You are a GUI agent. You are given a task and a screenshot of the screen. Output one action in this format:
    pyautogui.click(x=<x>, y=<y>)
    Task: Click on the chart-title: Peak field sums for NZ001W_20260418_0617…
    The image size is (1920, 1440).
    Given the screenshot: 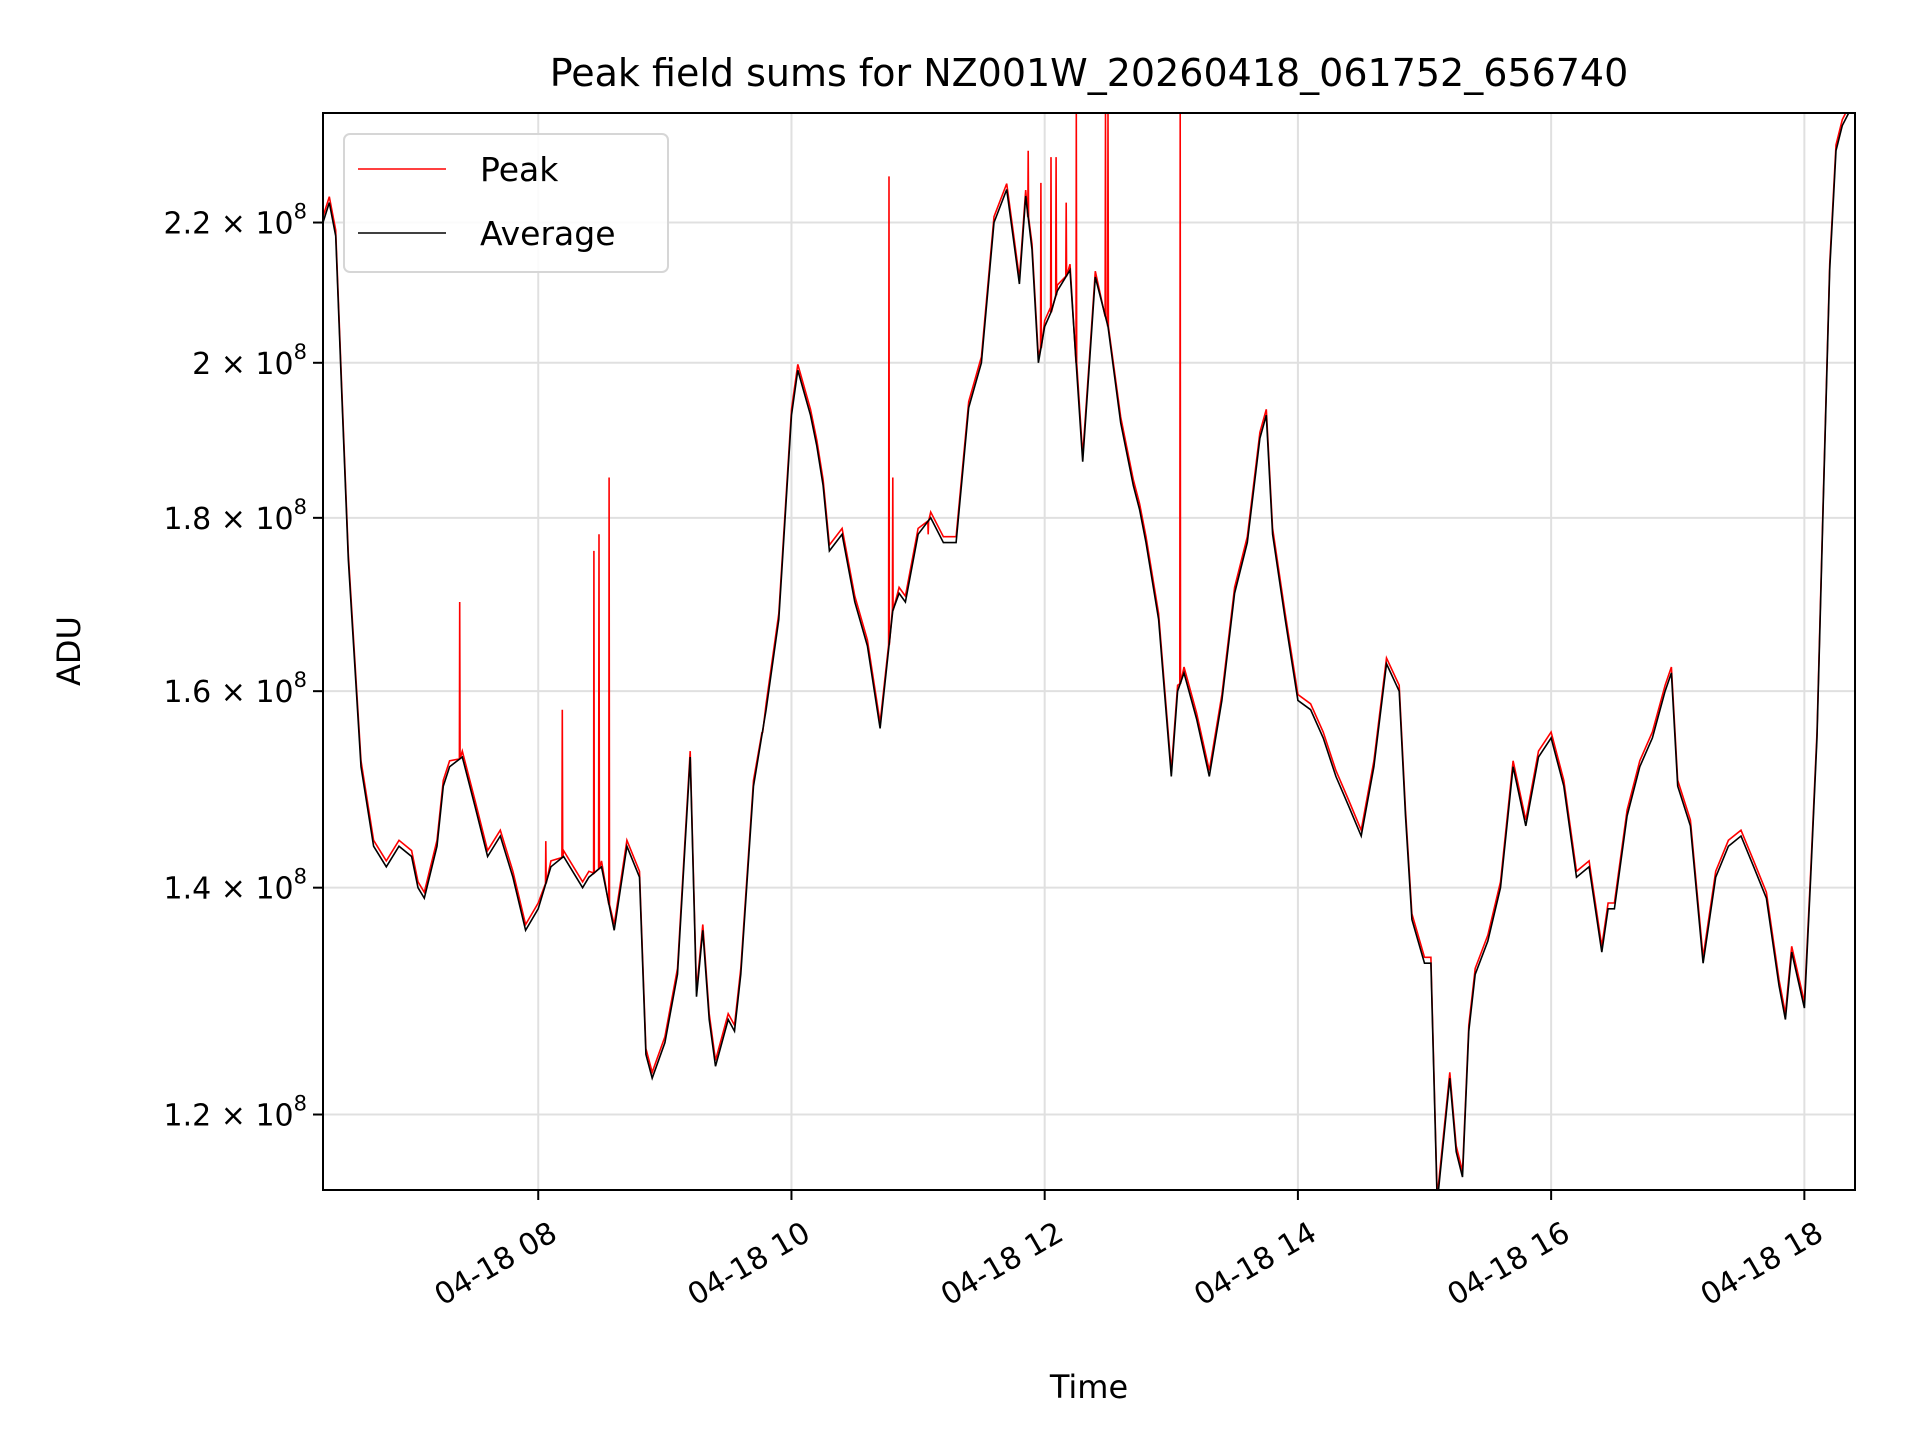 What is the action you would take?
    pyautogui.click(x=1089, y=73)
    